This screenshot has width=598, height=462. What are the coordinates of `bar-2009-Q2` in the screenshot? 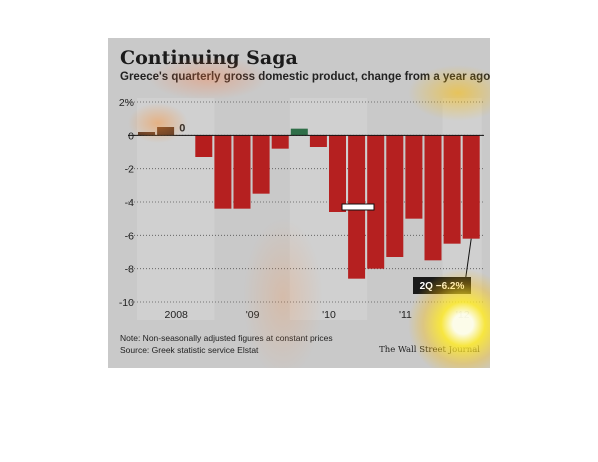 It's located at (242, 172).